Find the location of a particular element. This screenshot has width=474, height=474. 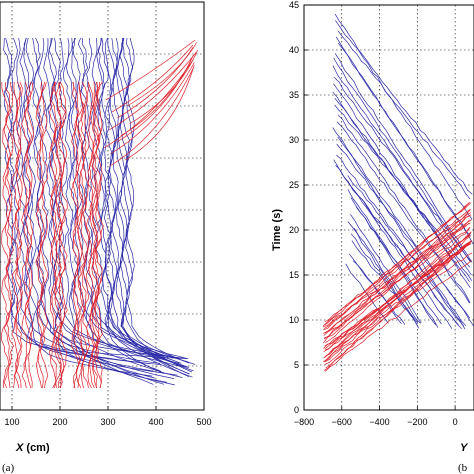

x-axis-var-a: X is located at coordinates (19, 448).